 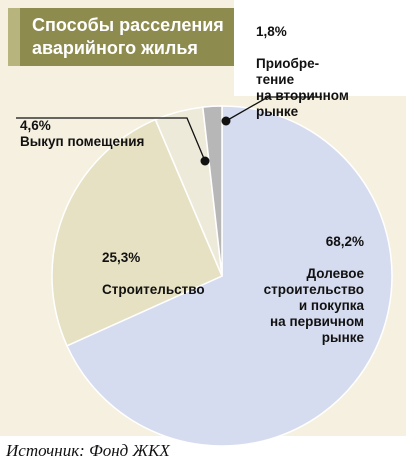 I want to click on slice-value-shared-construction: 68,2%, so click(x=344, y=241).